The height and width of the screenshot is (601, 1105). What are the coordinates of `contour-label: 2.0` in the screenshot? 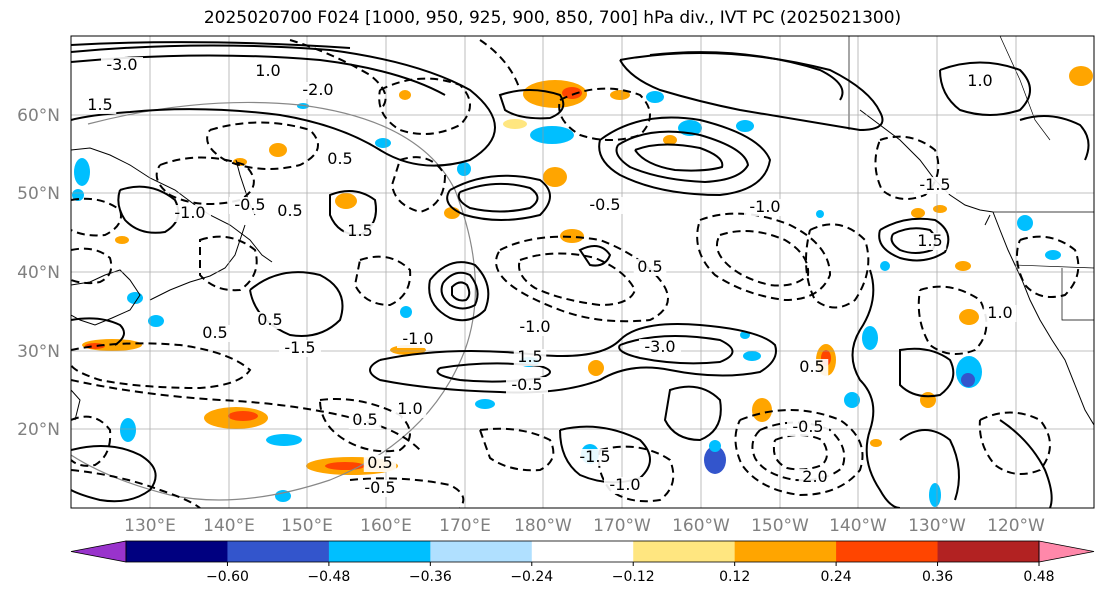 It's located at (814, 476).